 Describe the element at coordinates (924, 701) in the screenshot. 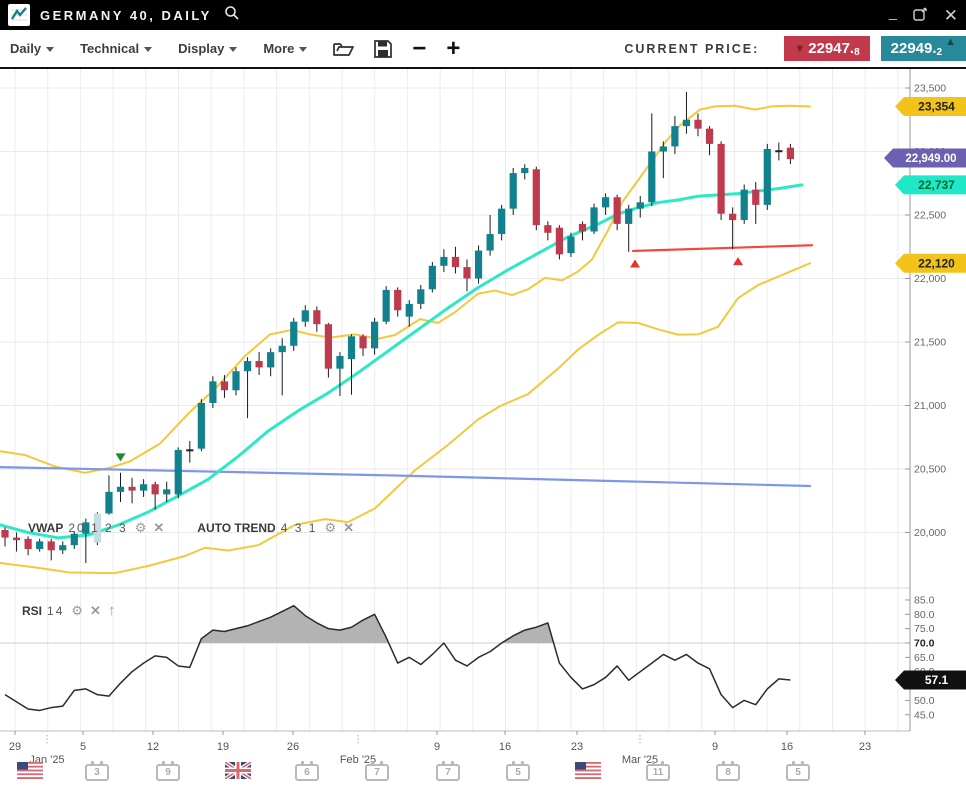

I see `svg-text: 50.0` at that location.